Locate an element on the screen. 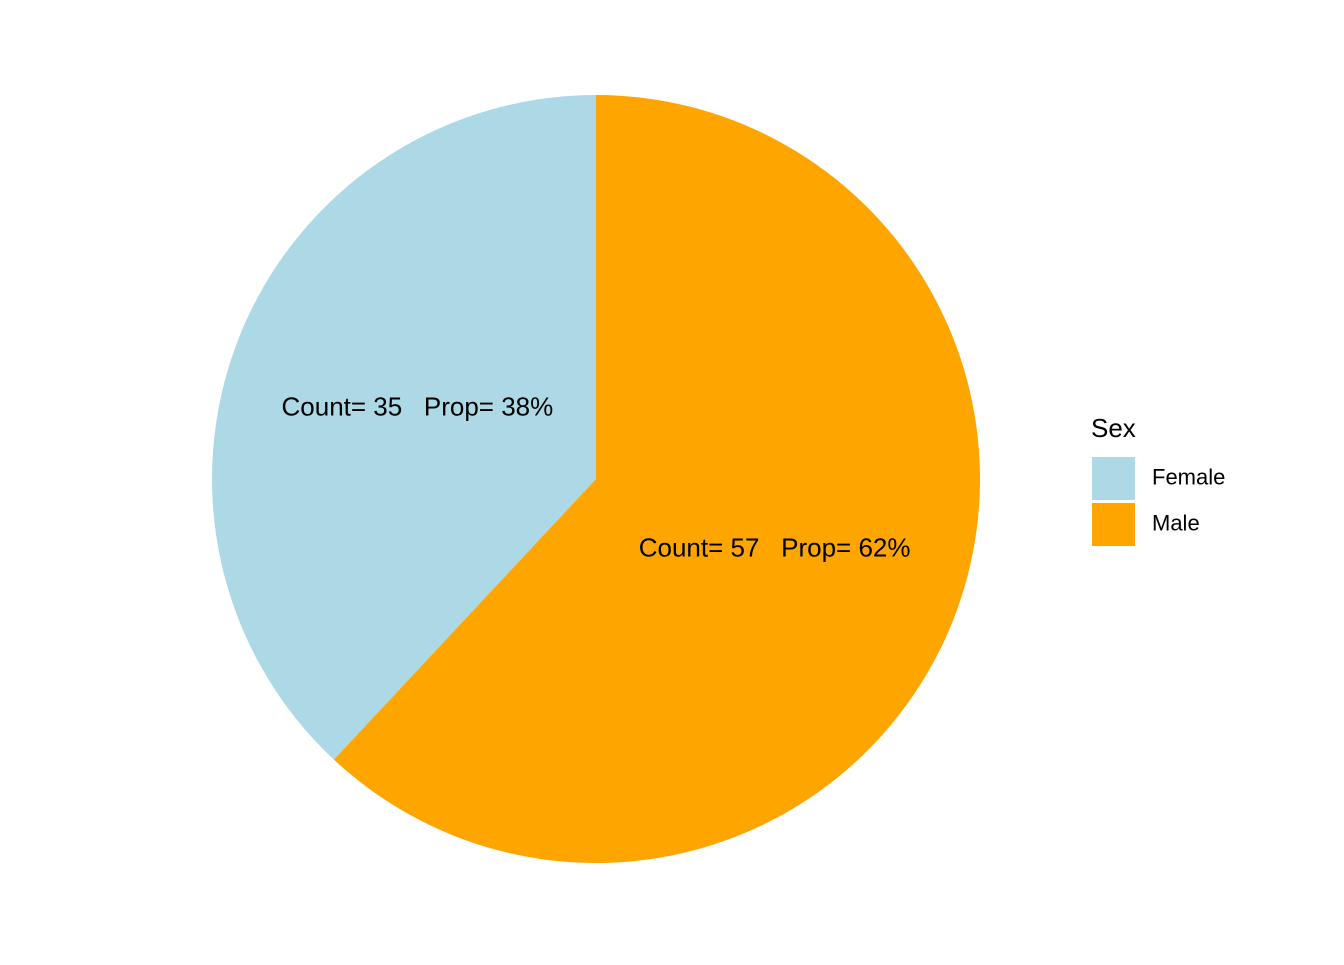 This screenshot has width=1344, height=965. legend: Sex Female Male is located at coordinates (1158, 479).